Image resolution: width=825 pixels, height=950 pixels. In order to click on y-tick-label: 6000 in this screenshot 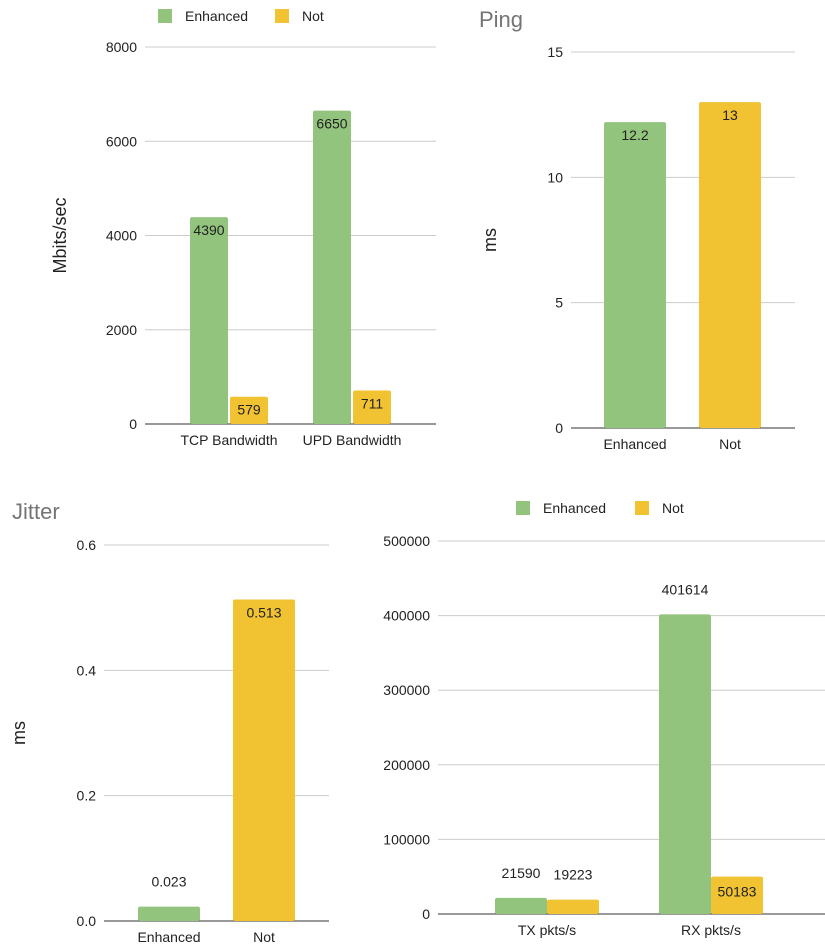, I will do `click(121, 141)`.